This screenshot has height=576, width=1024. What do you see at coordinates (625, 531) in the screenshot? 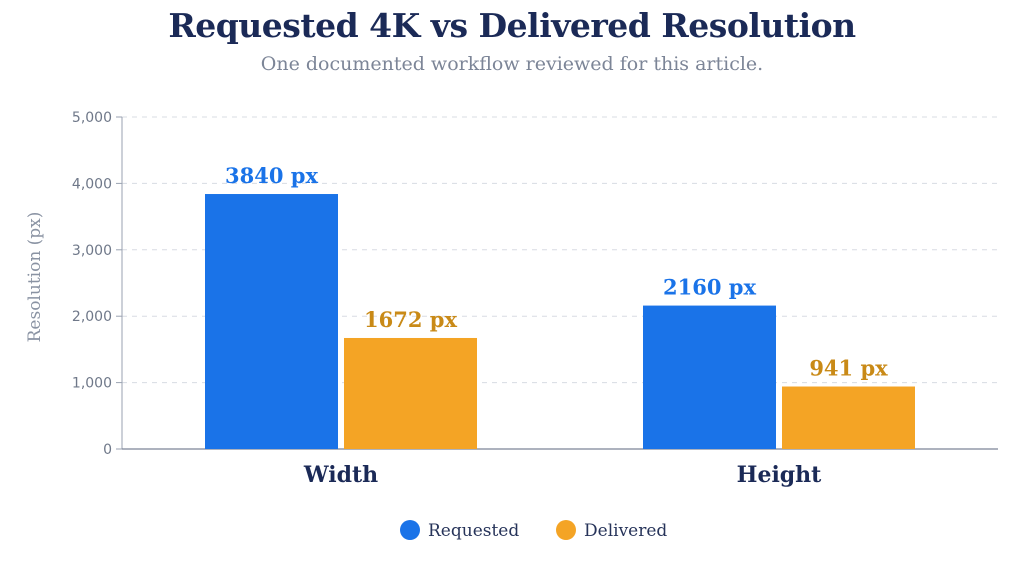
I see `legend-label-delivered: Delivered` at bounding box center [625, 531].